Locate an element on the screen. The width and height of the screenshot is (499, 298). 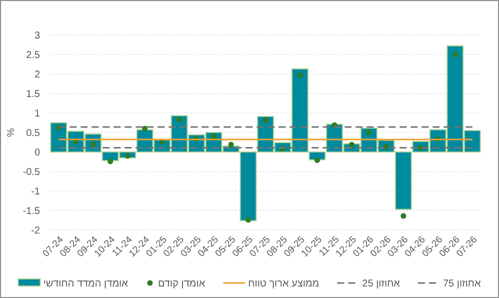
y-tick-label: 2 is located at coordinates (37, 75).